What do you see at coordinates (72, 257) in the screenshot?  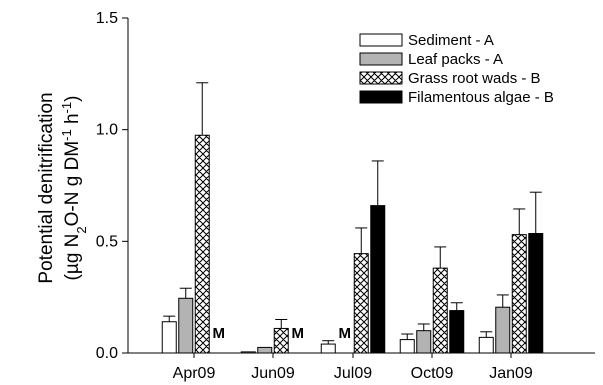 I see `unit-part-1: (µg N` at bounding box center [72, 257].